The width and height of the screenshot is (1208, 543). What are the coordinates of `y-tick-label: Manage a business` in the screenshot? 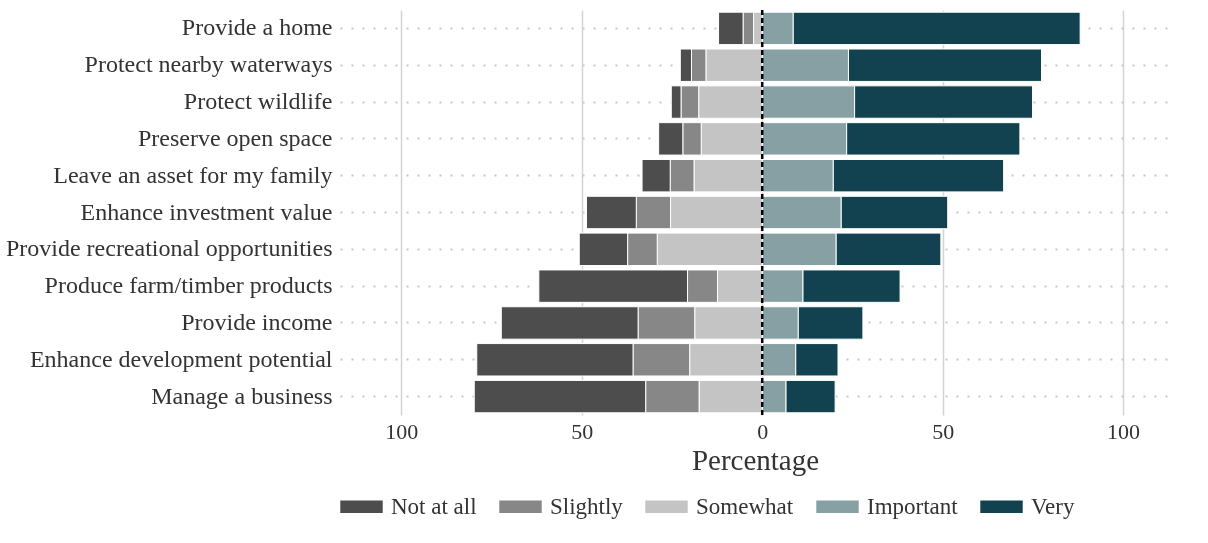 It's located at (242, 395).